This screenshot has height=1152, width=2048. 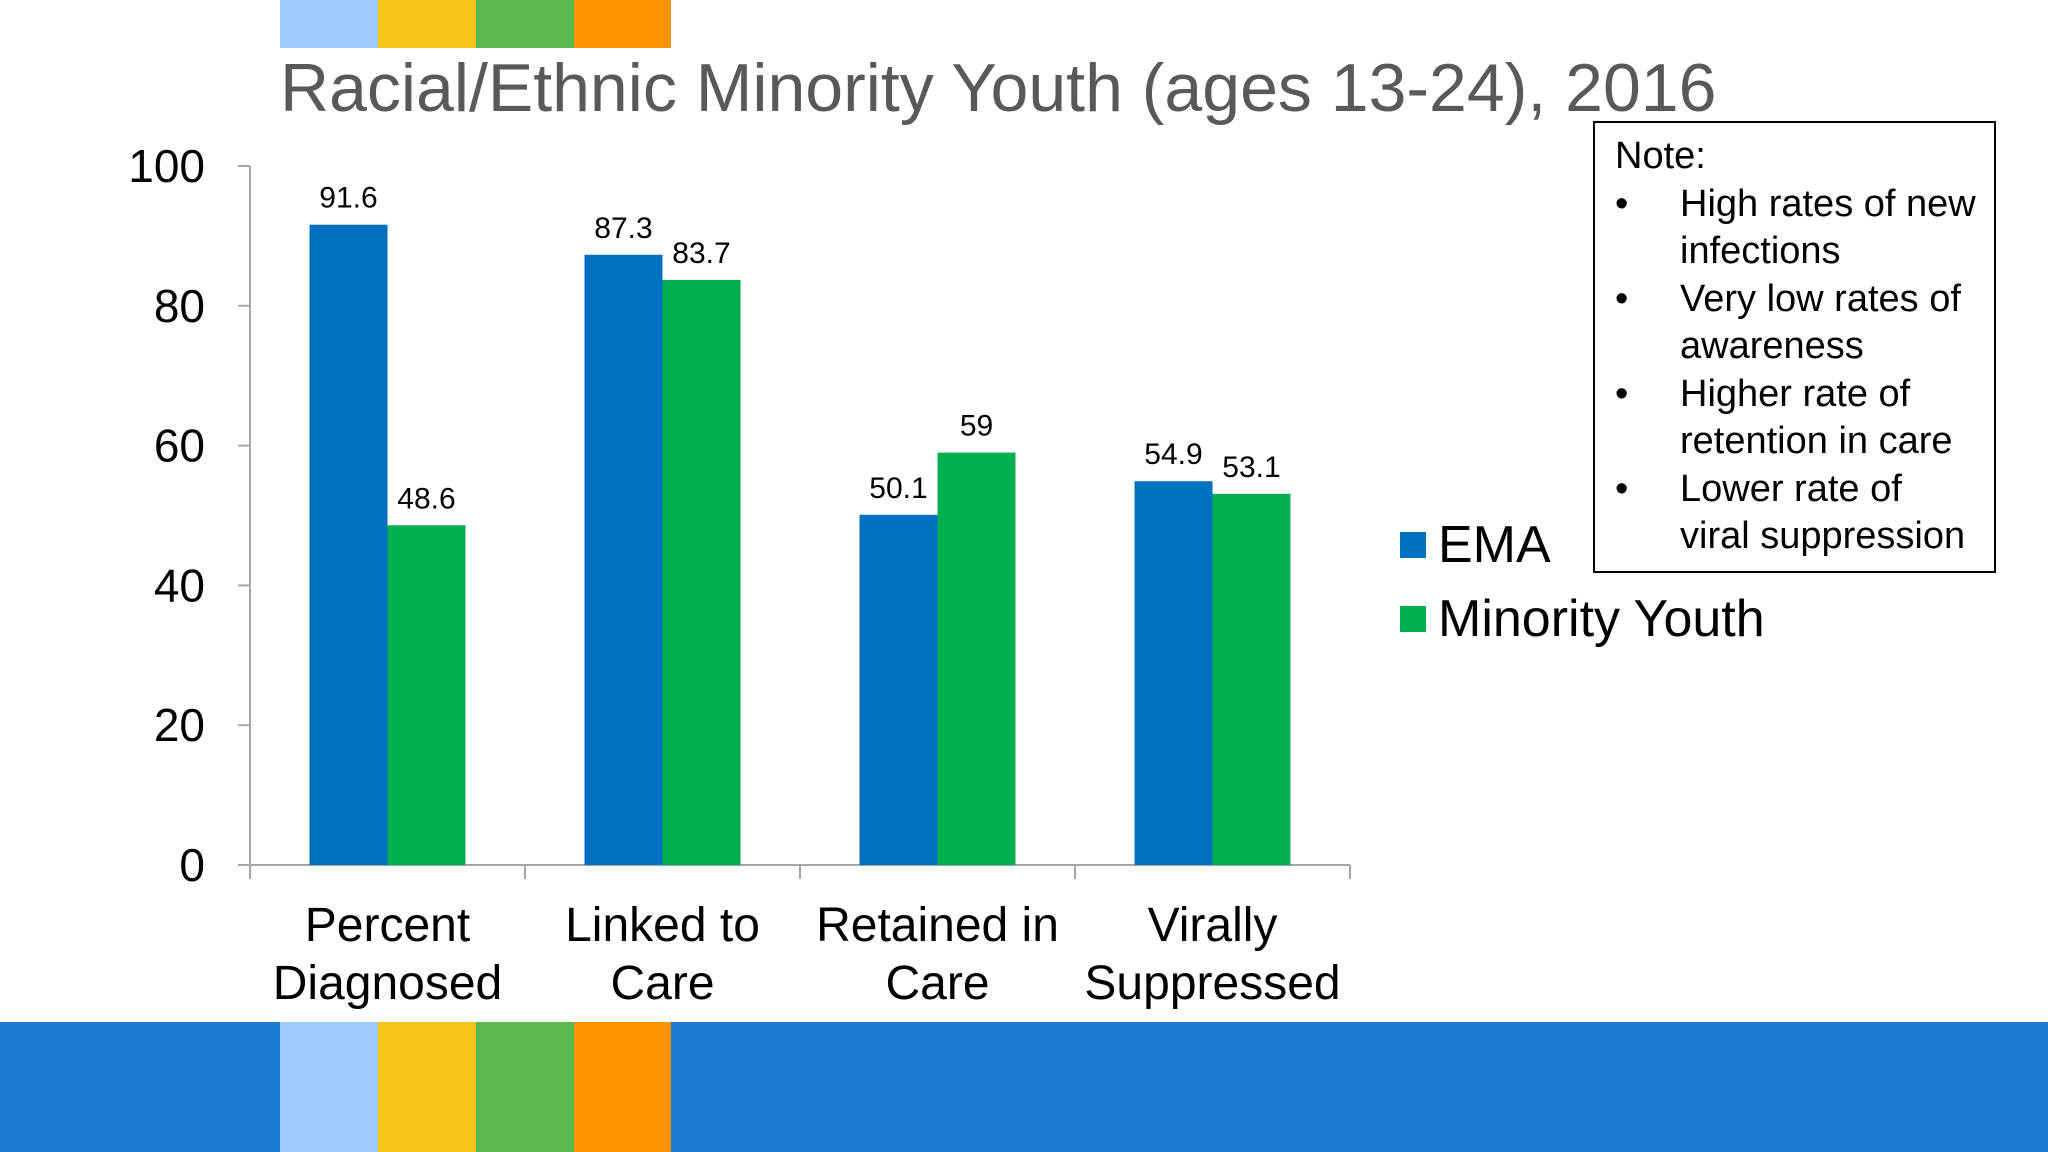 I want to click on data-label: 59, so click(x=976, y=426).